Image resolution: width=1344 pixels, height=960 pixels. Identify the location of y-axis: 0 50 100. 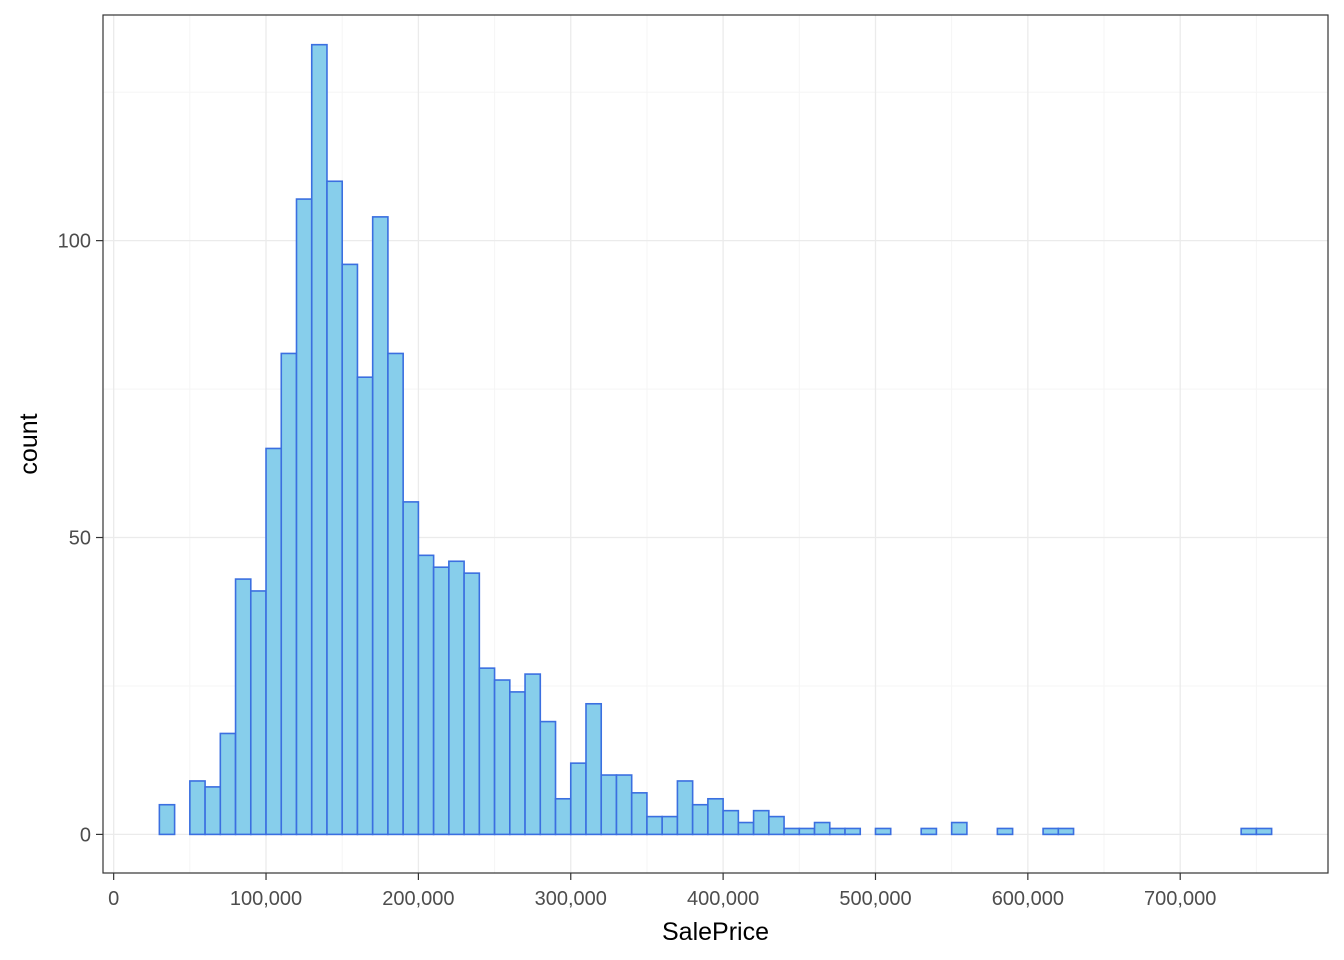
(80, 538).